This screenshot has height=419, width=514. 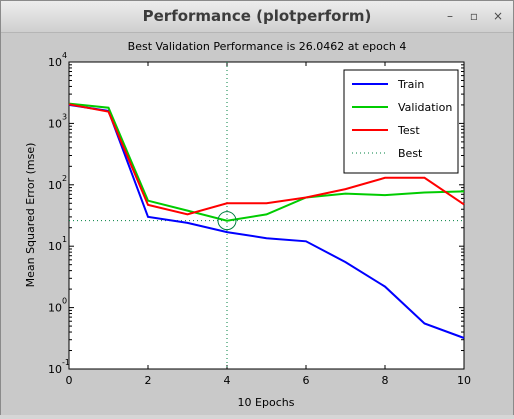 What do you see at coordinates (464, 380) in the screenshot?
I see `x-tick-label: 10` at bounding box center [464, 380].